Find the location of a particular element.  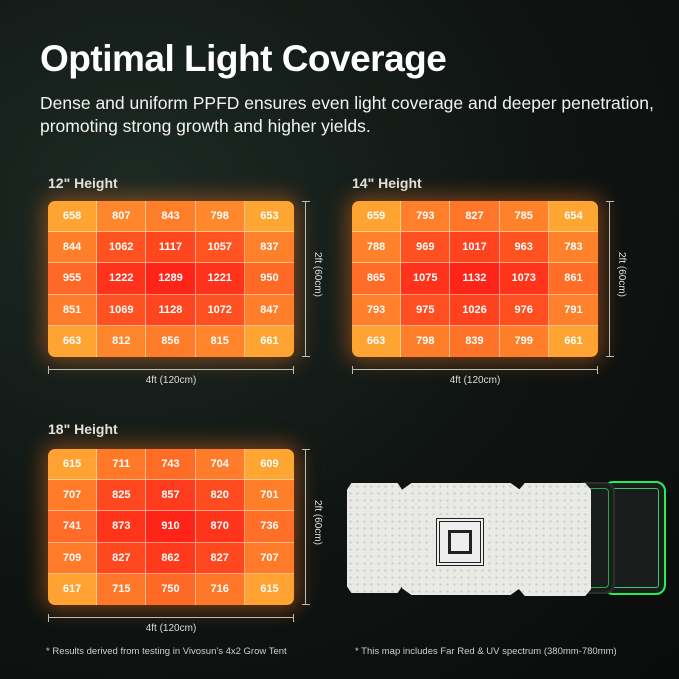

heatmap-cell: 837 is located at coordinates (269, 248).